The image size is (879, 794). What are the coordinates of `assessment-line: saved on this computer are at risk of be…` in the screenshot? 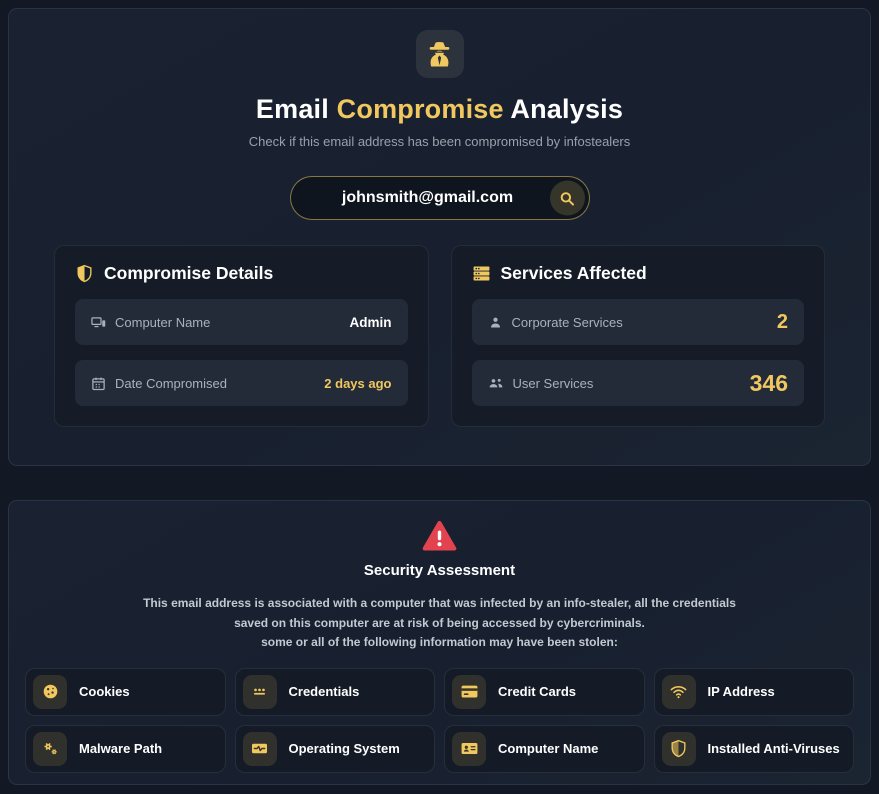 It's located at (439, 622).